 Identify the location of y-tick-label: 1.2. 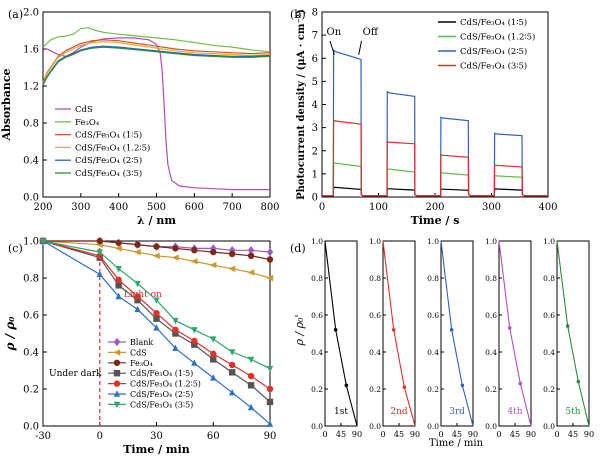
(31, 87).